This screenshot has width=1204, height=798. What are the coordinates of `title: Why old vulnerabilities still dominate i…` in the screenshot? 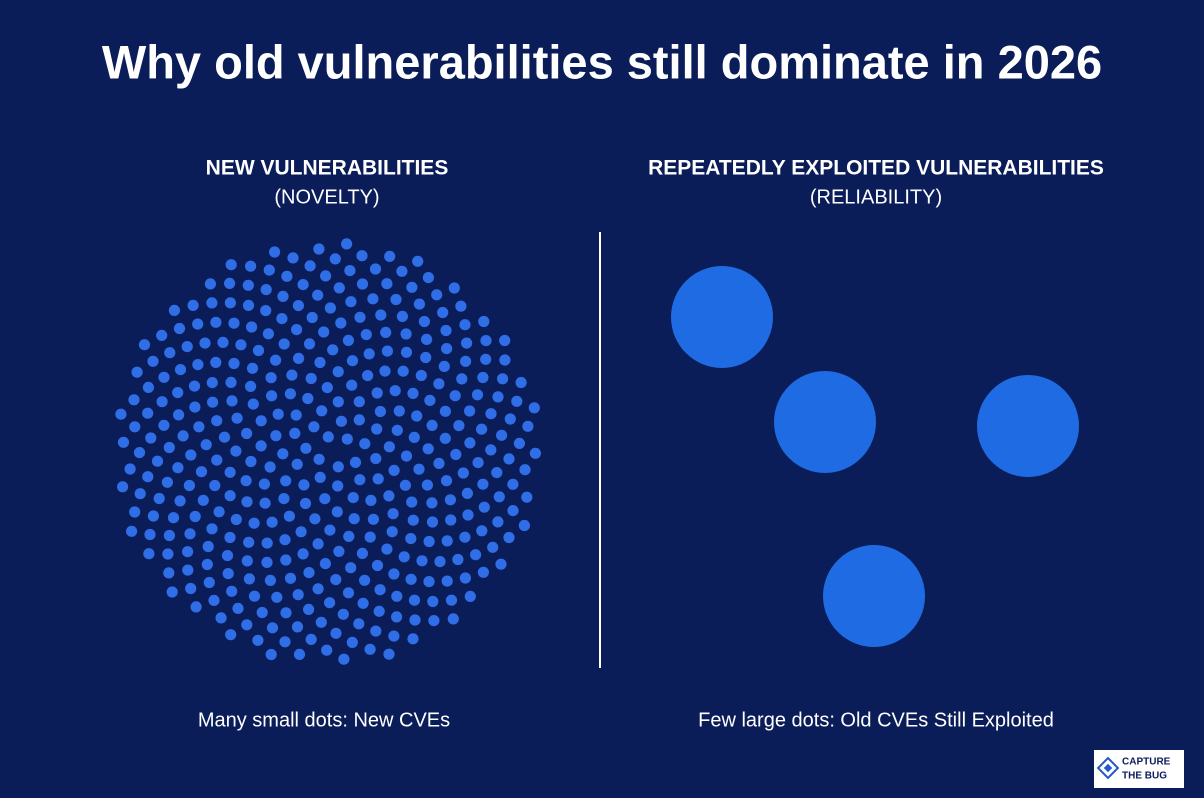 It's located at (602, 61).